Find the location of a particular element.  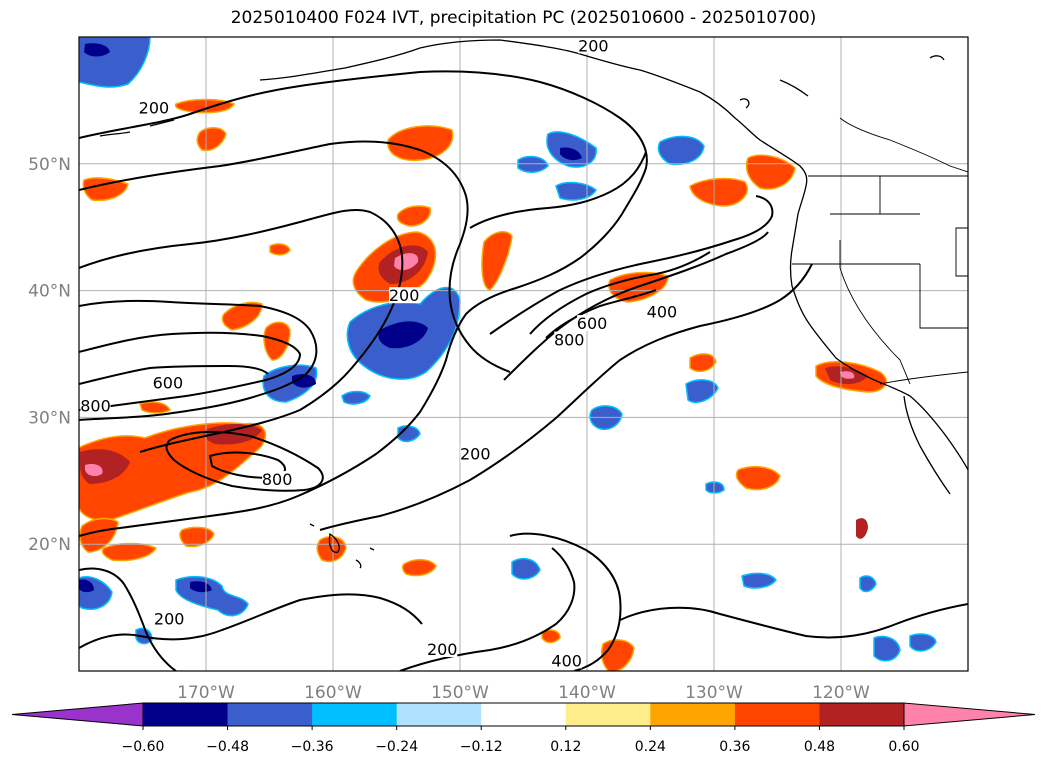

colorbar-tick-label: −0.24 is located at coordinates (396, 747).